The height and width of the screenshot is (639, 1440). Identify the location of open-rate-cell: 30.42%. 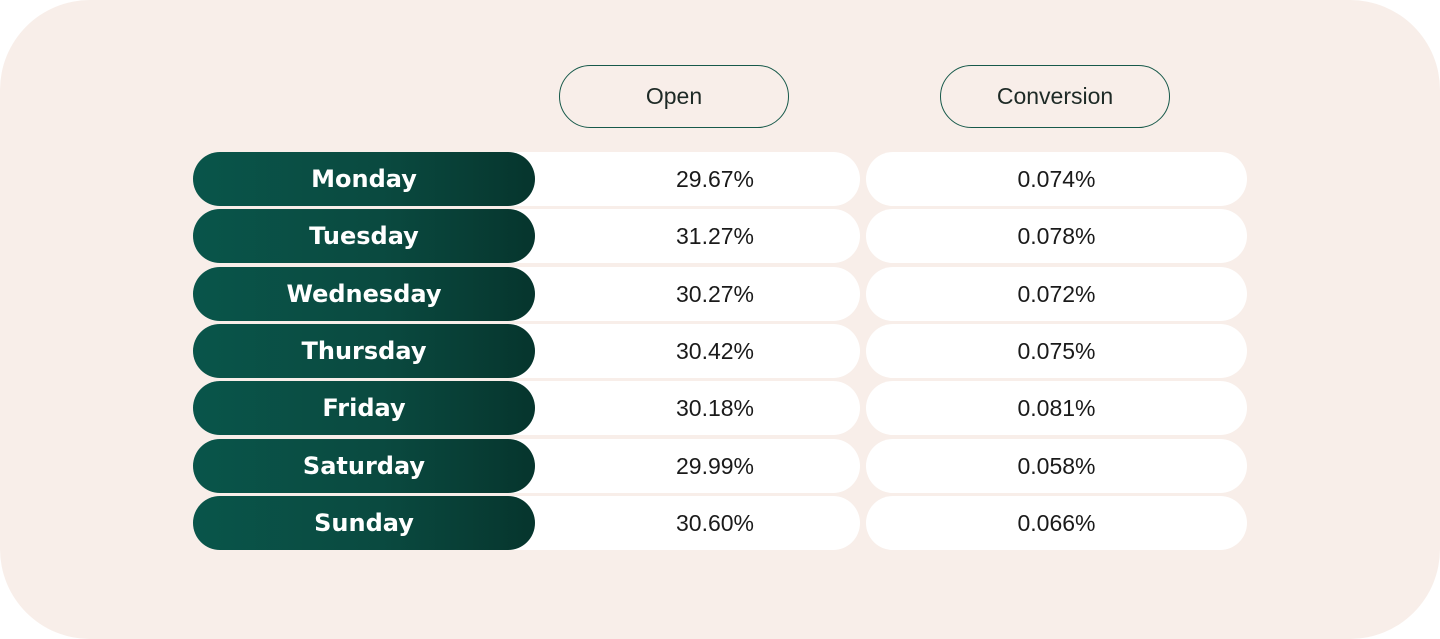
(670, 351).